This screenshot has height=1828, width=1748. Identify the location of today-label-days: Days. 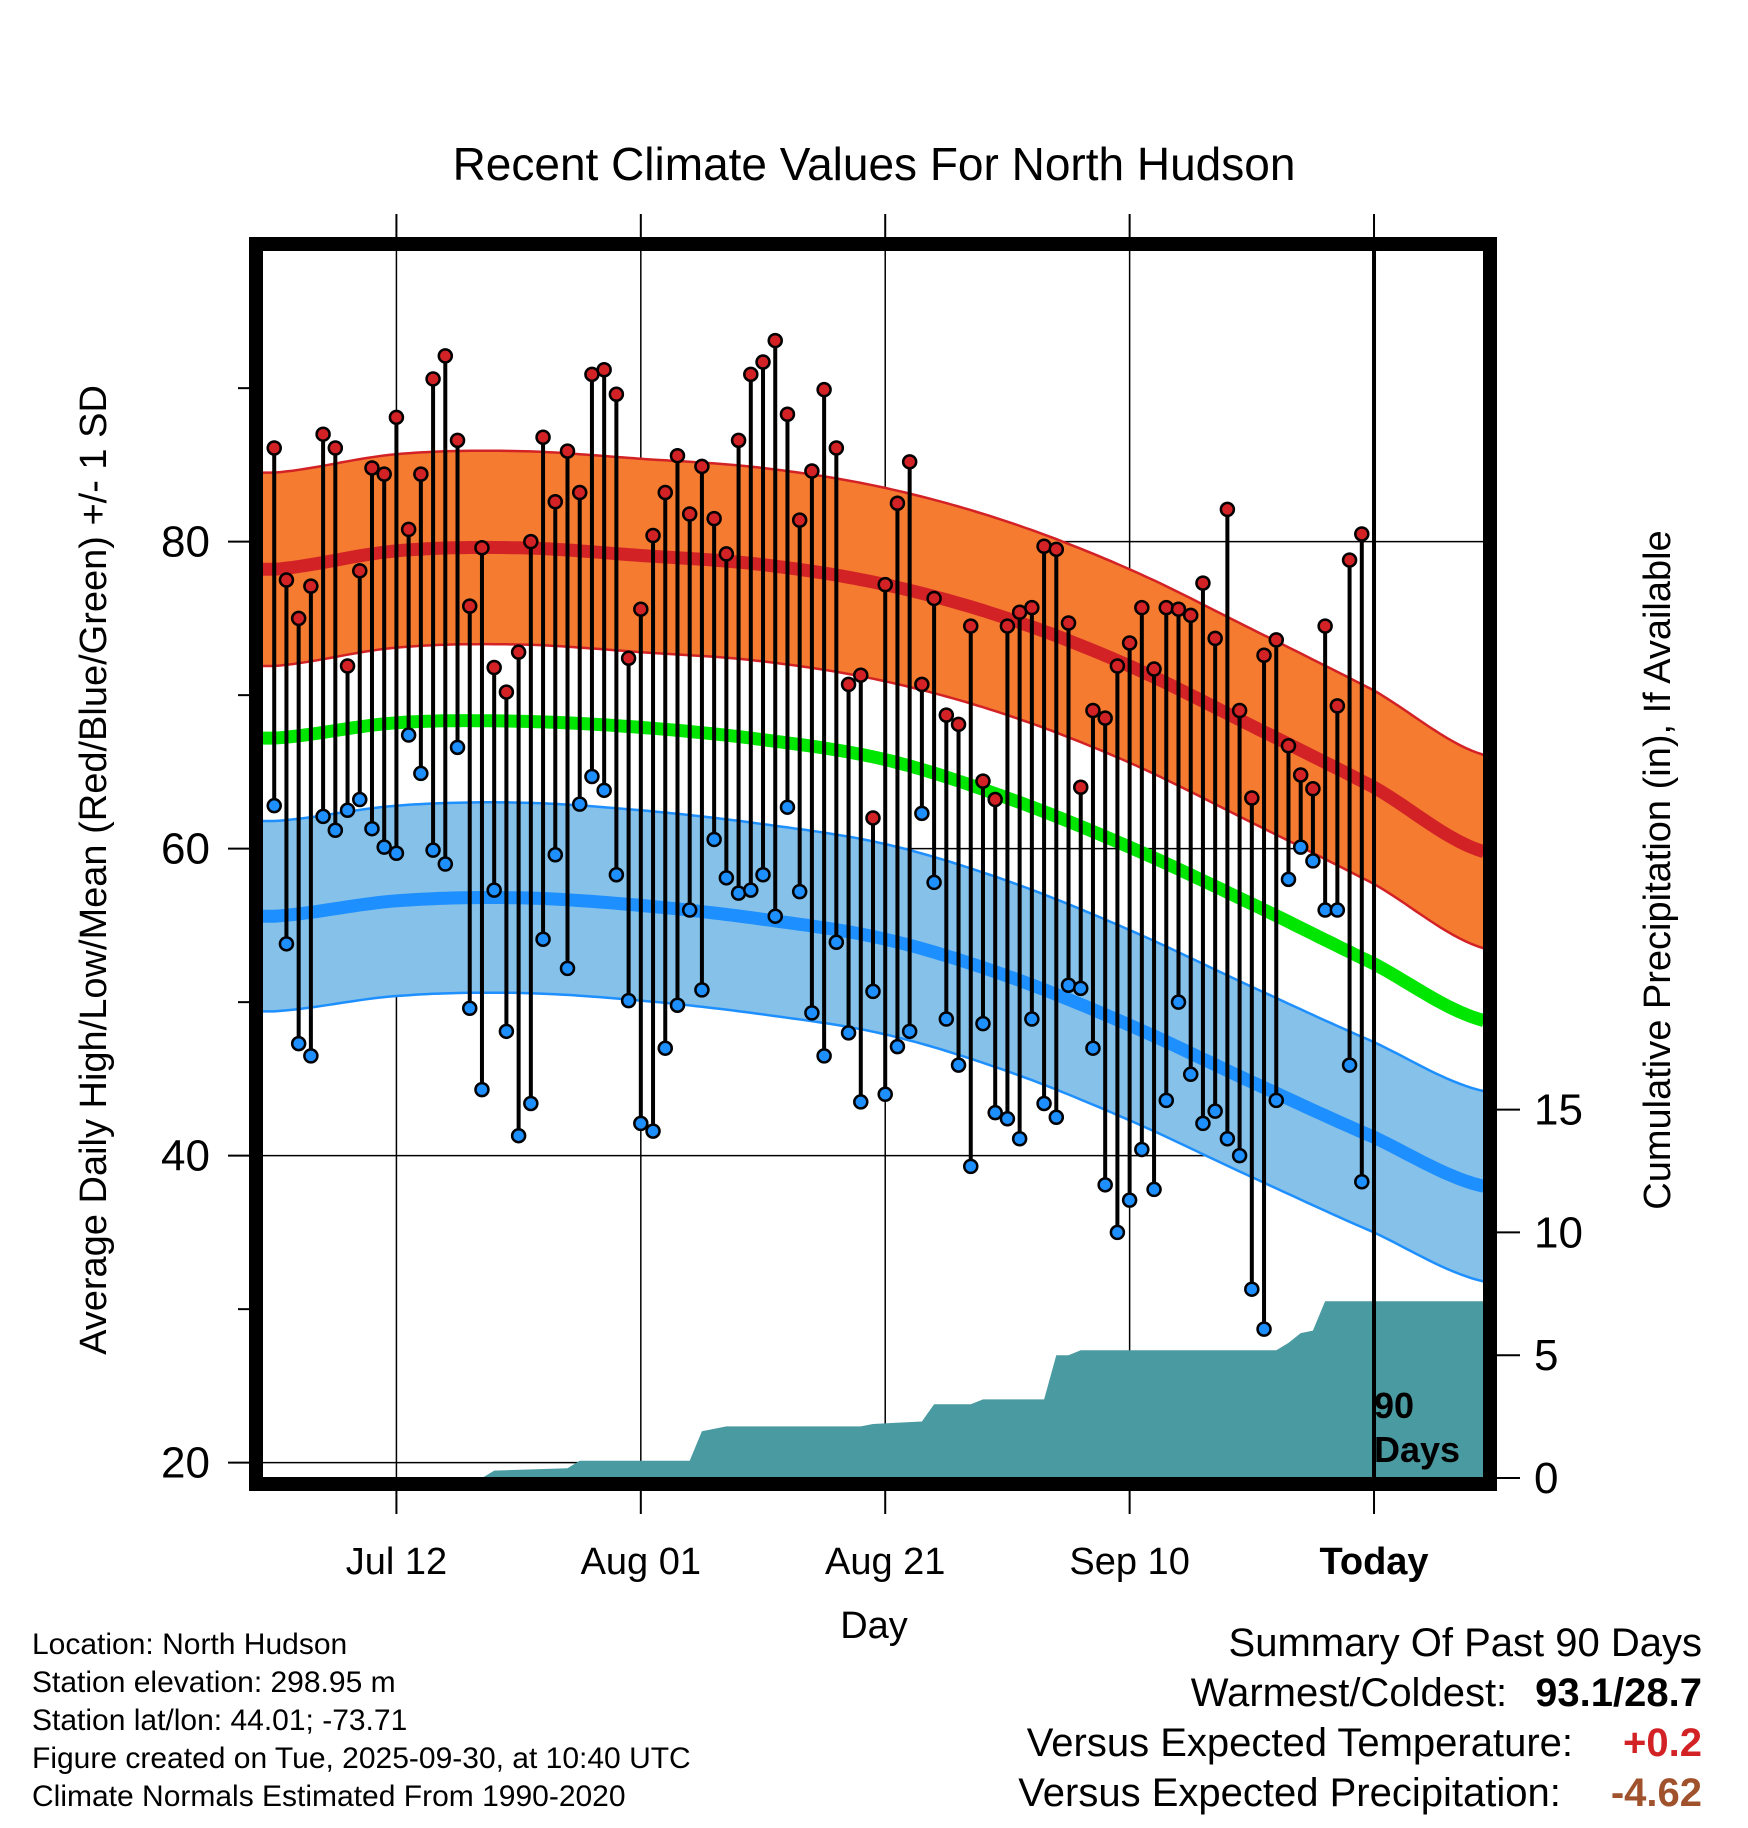
(1417, 1449).